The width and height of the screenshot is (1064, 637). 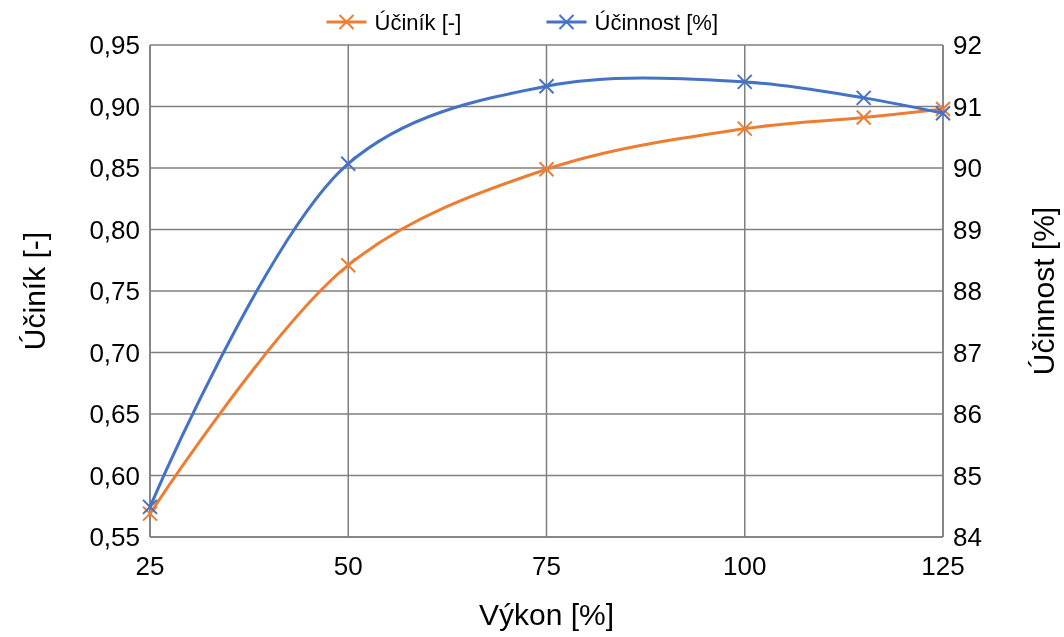 I want to click on y2-tick-label: 90, so click(x=967, y=168).